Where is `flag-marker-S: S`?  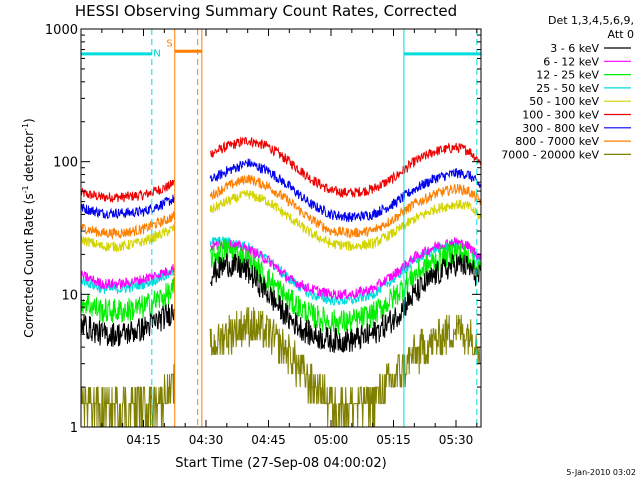
flag-marker-S: S is located at coordinates (169, 43).